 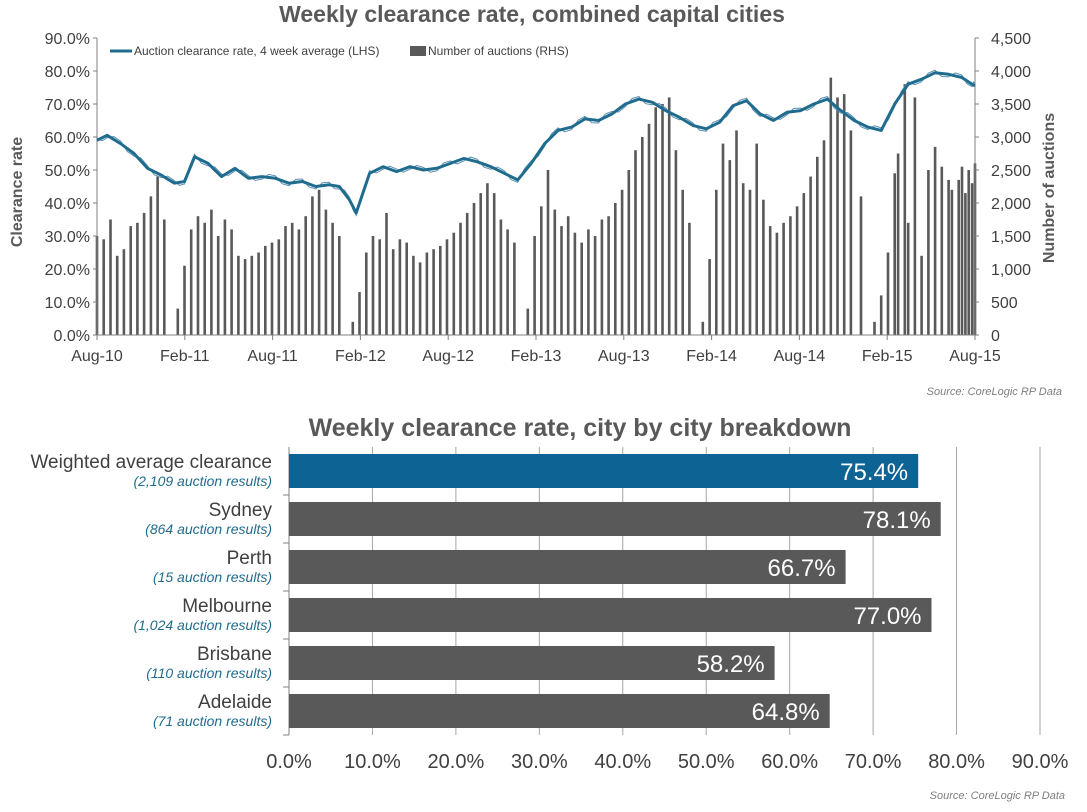 What do you see at coordinates (185, 356) in the screenshot?
I see `x-tick-label: Feb-11` at bounding box center [185, 356].